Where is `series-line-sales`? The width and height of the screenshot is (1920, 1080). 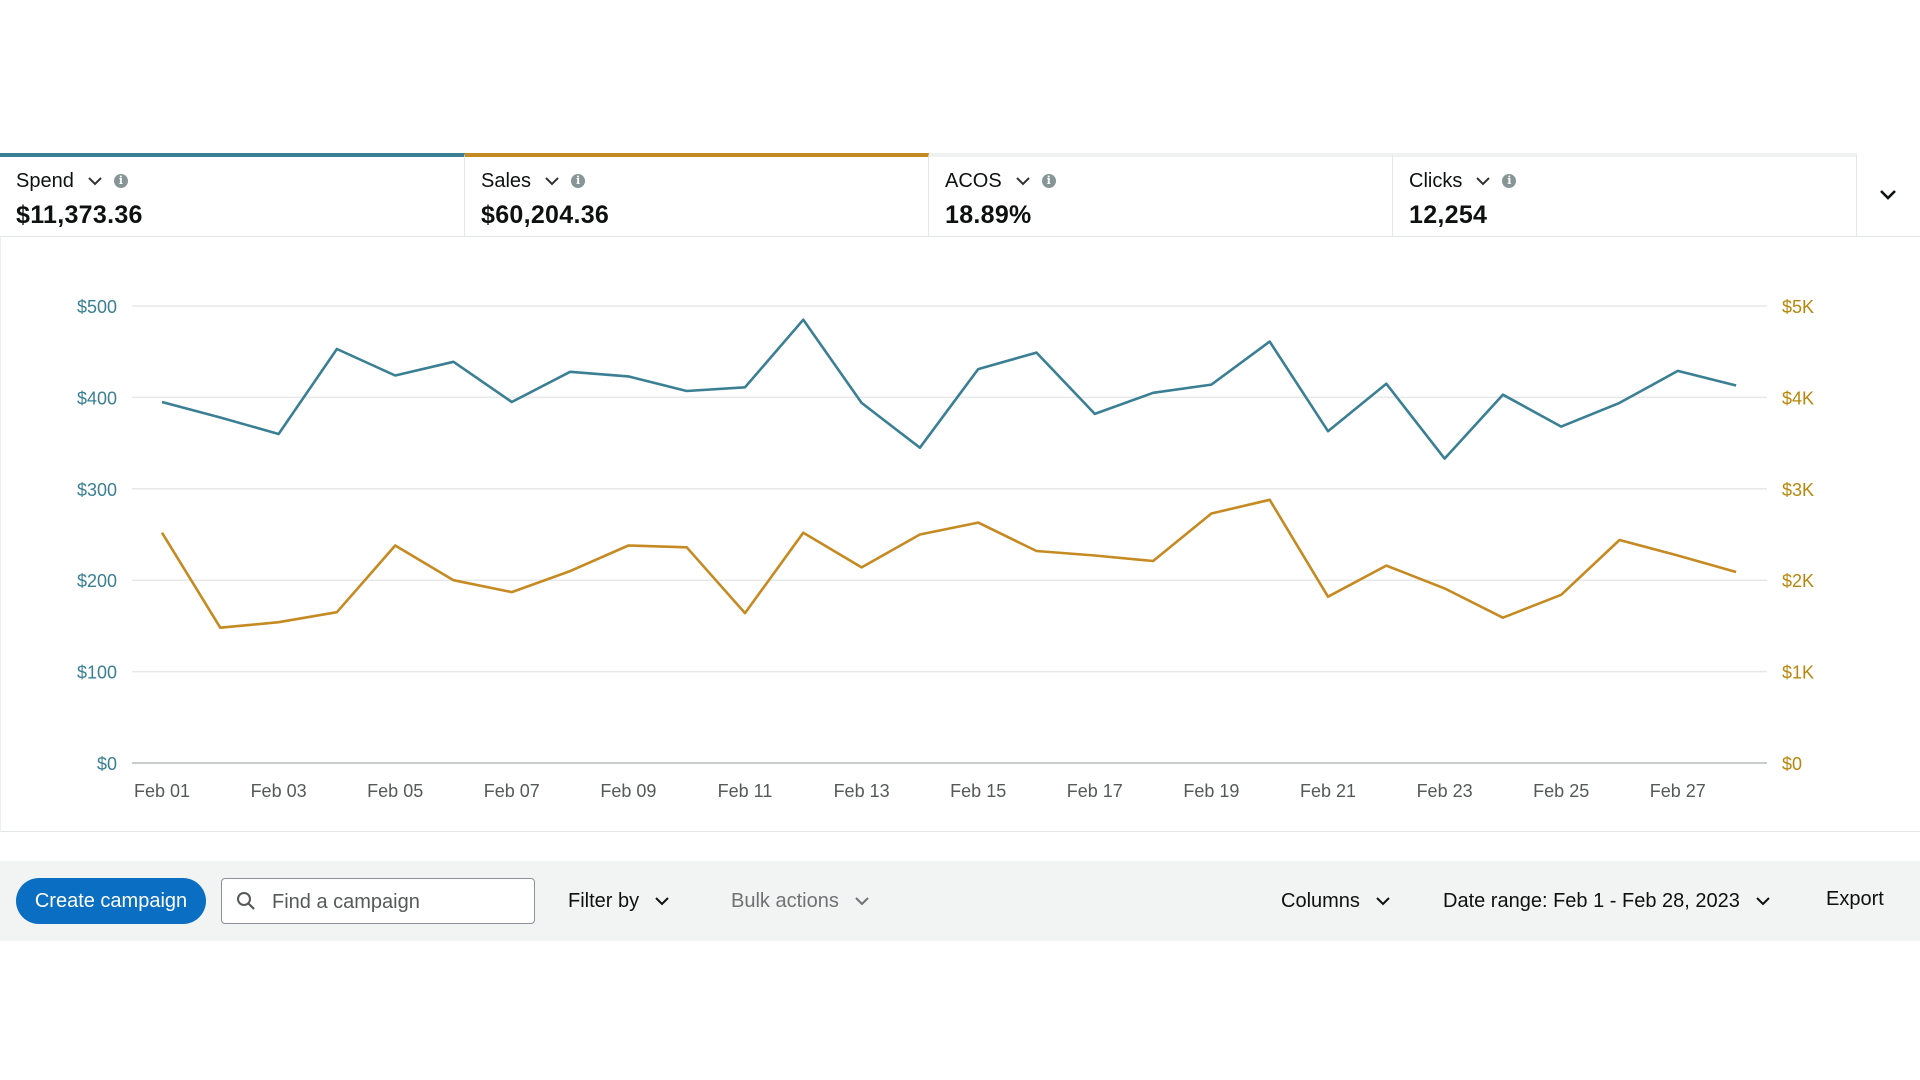
series-line-sales is located at coordinates (948, 564).